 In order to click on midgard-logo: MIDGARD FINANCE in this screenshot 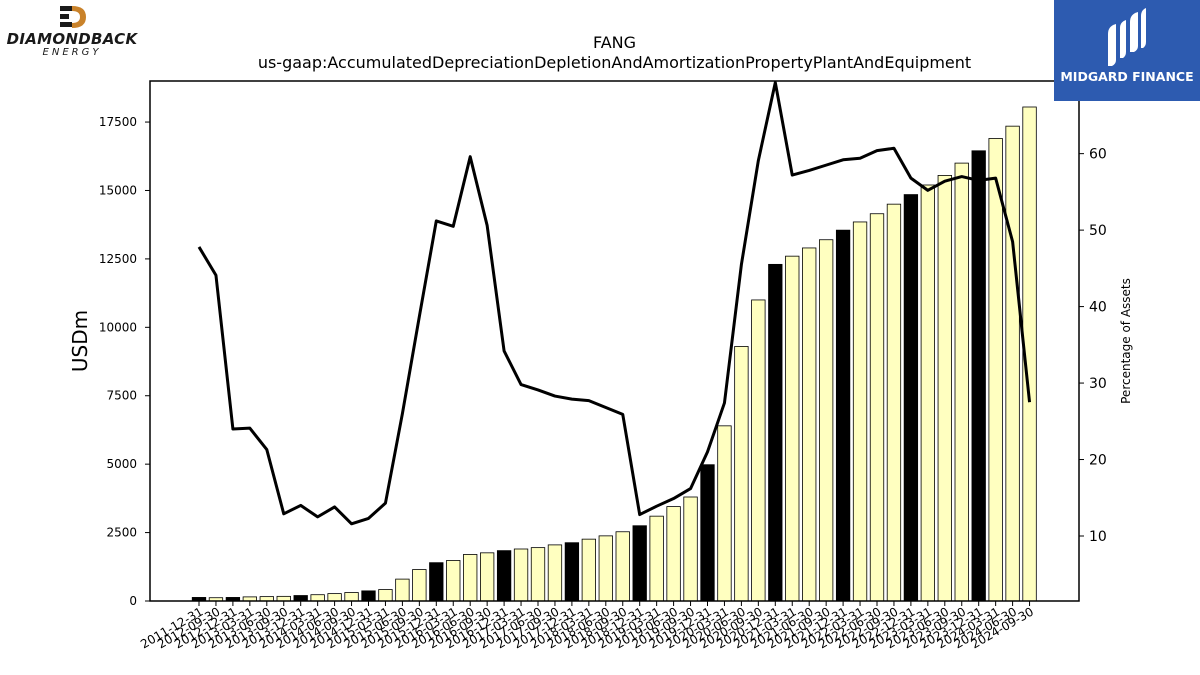, I will do `click(1127, 50)`.